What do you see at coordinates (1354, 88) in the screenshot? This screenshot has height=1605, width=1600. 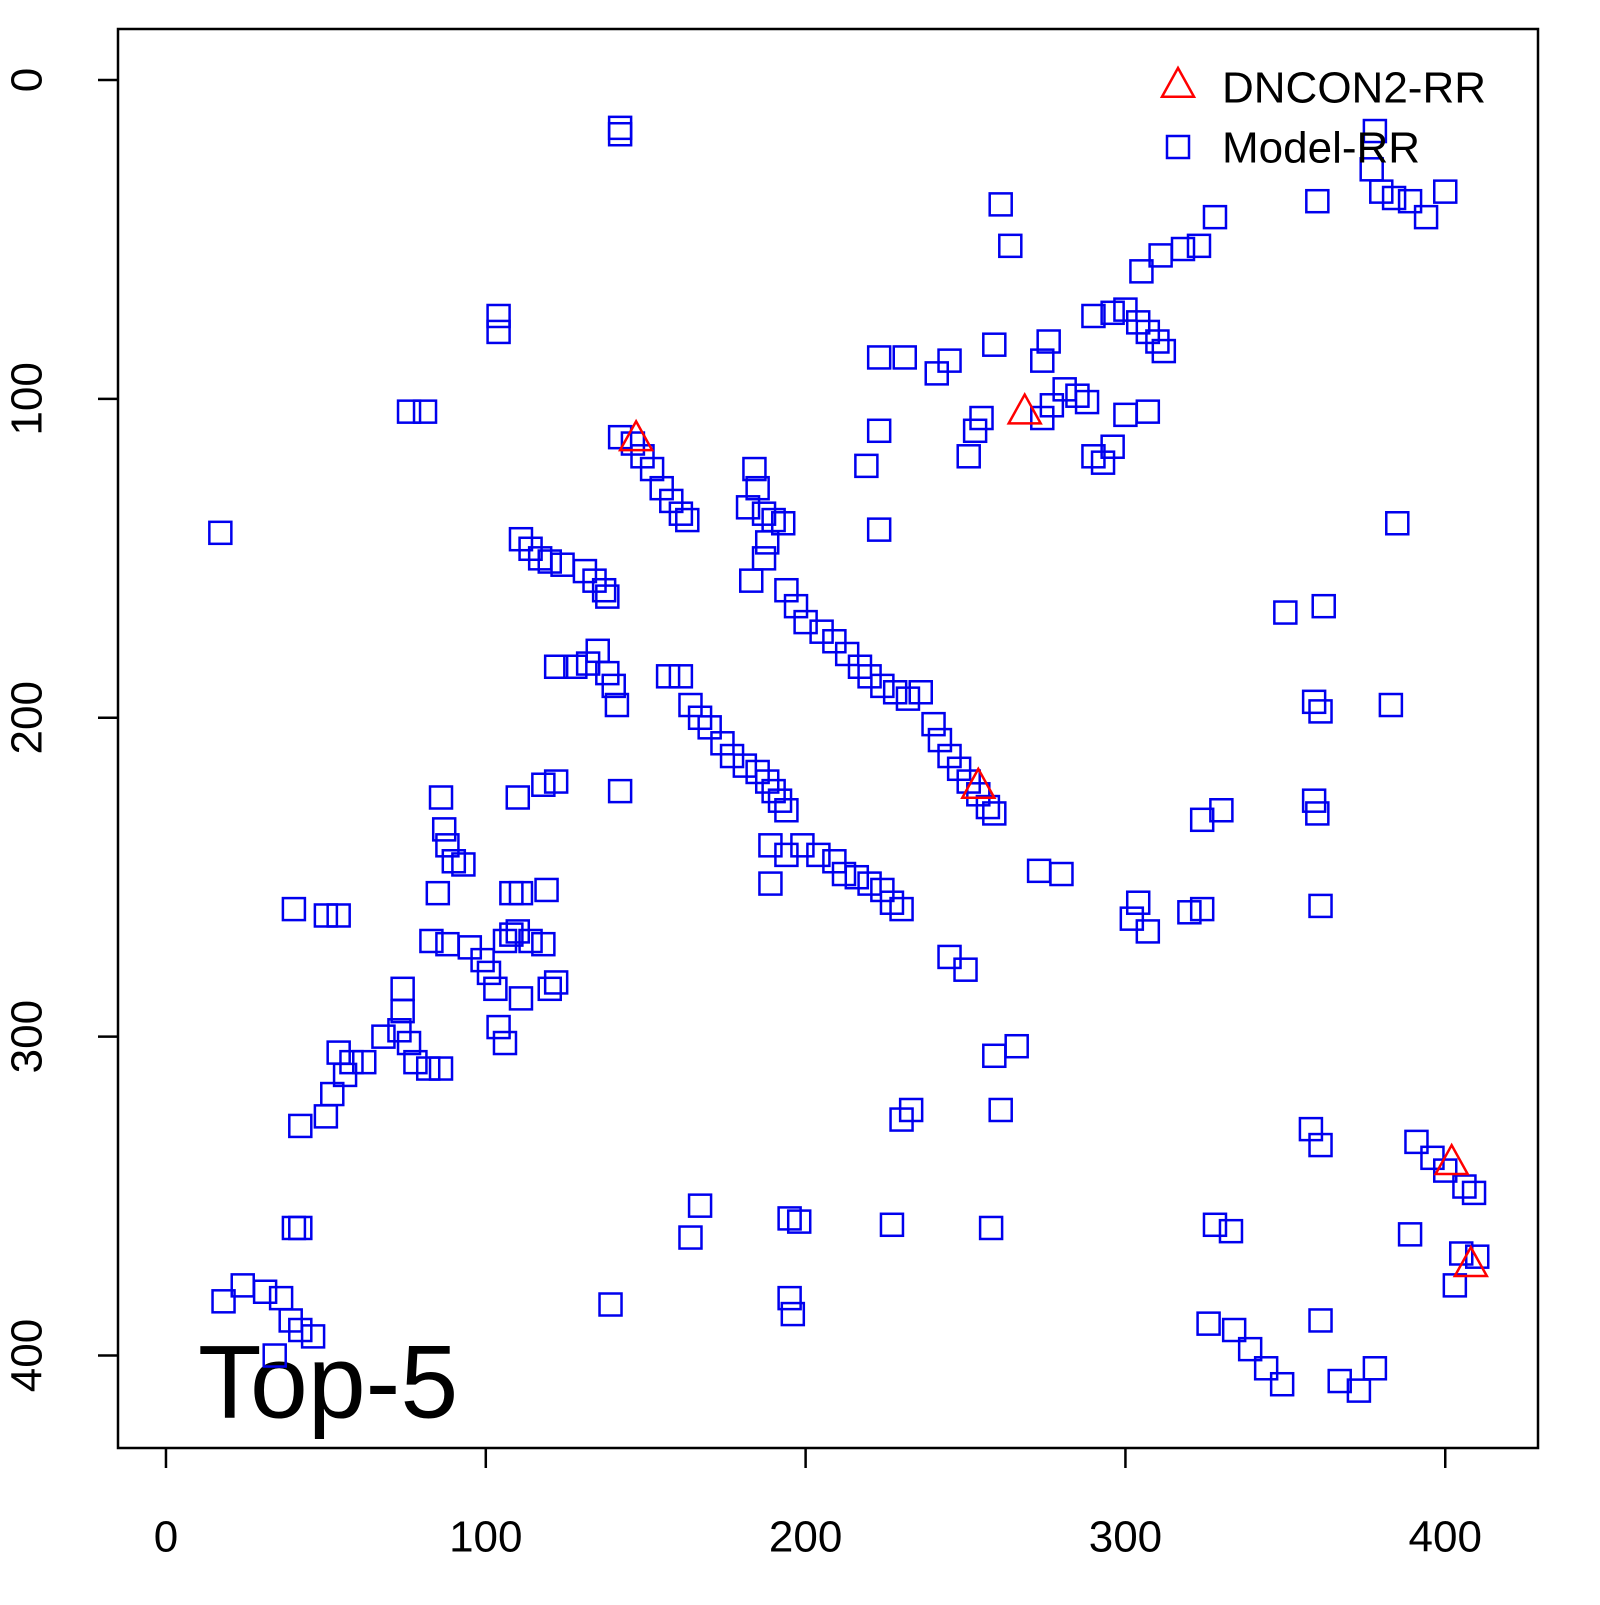 I see `legend-label: DNCON2-RR` at bounding box center [1354, 88].